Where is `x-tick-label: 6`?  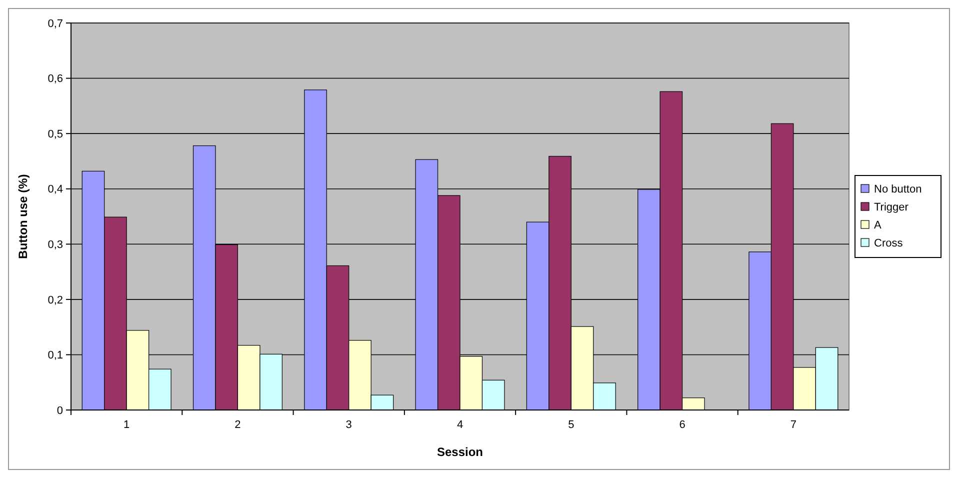
x-tick-label: 6 is located at coordinates (682, 425).